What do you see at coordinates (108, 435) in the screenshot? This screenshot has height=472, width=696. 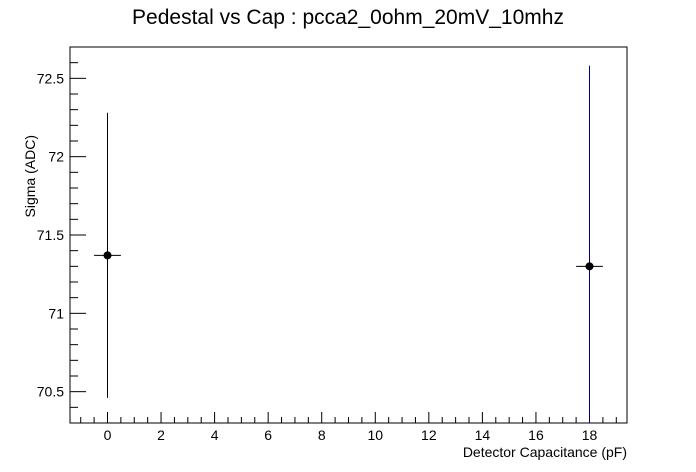 I see `x-tick-label: 0` at bounding box center [108, 435].